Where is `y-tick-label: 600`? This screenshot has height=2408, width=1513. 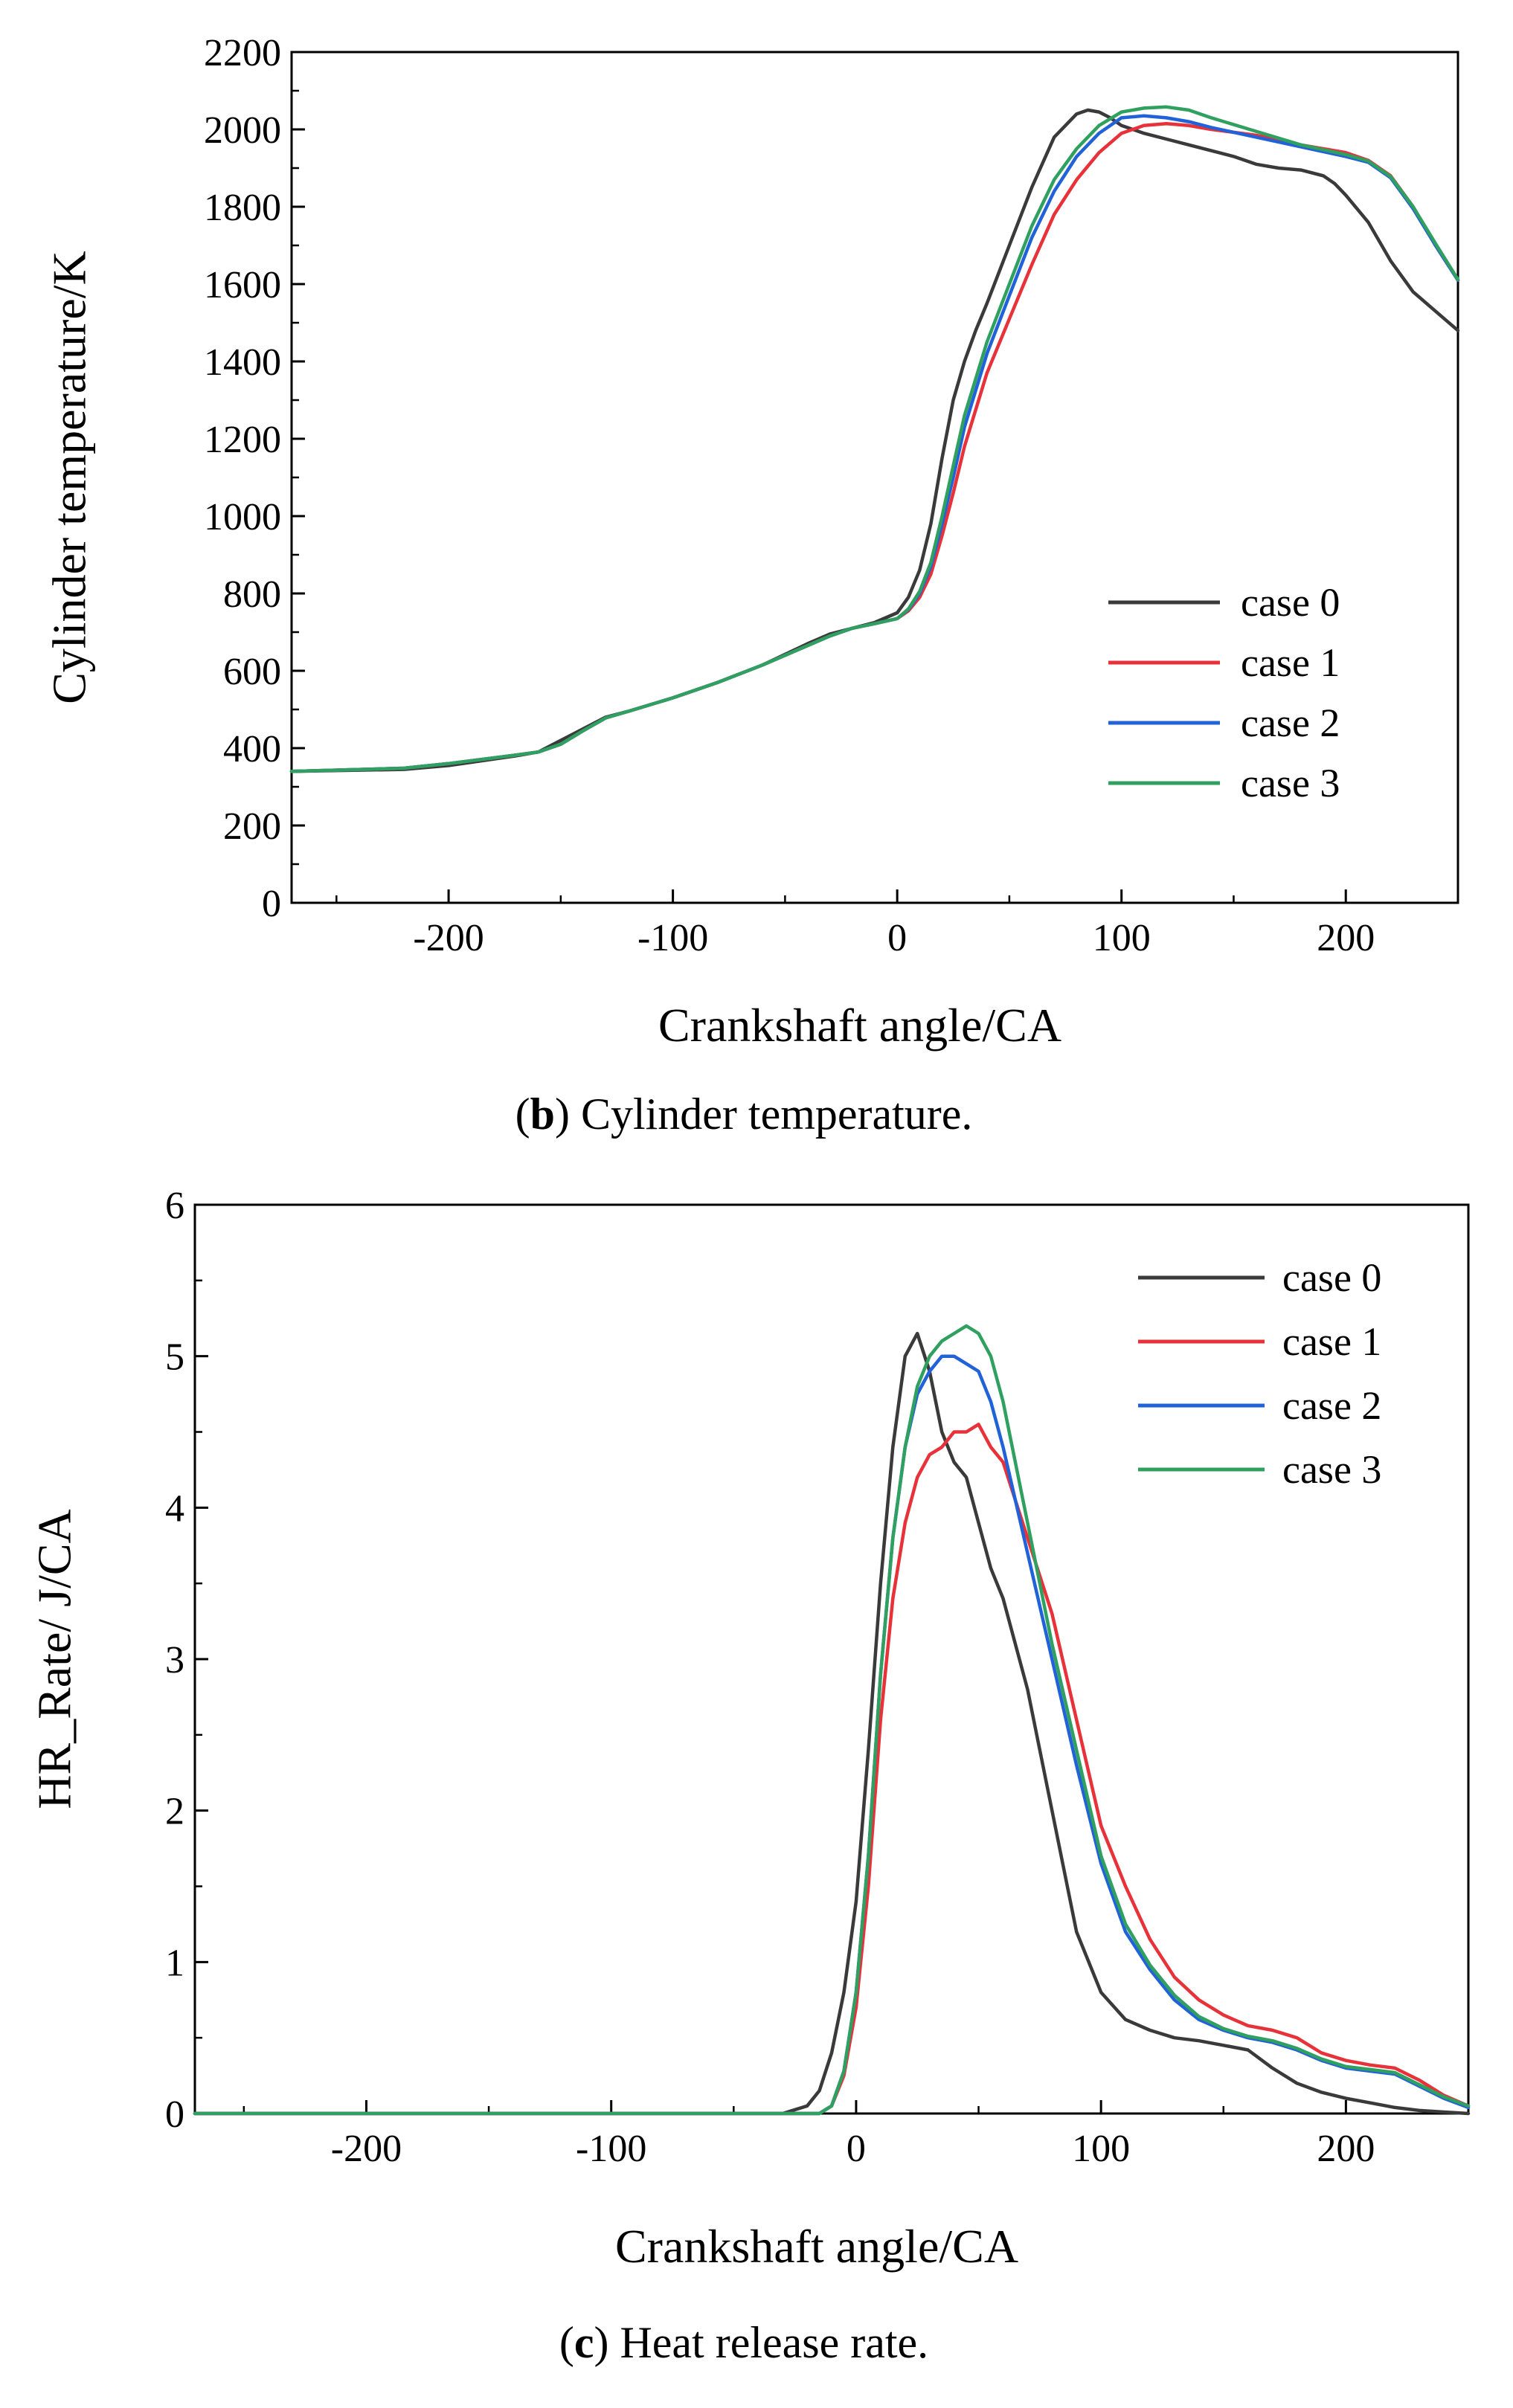 y-tick-label: 600 is located at coordinates (252, 672).